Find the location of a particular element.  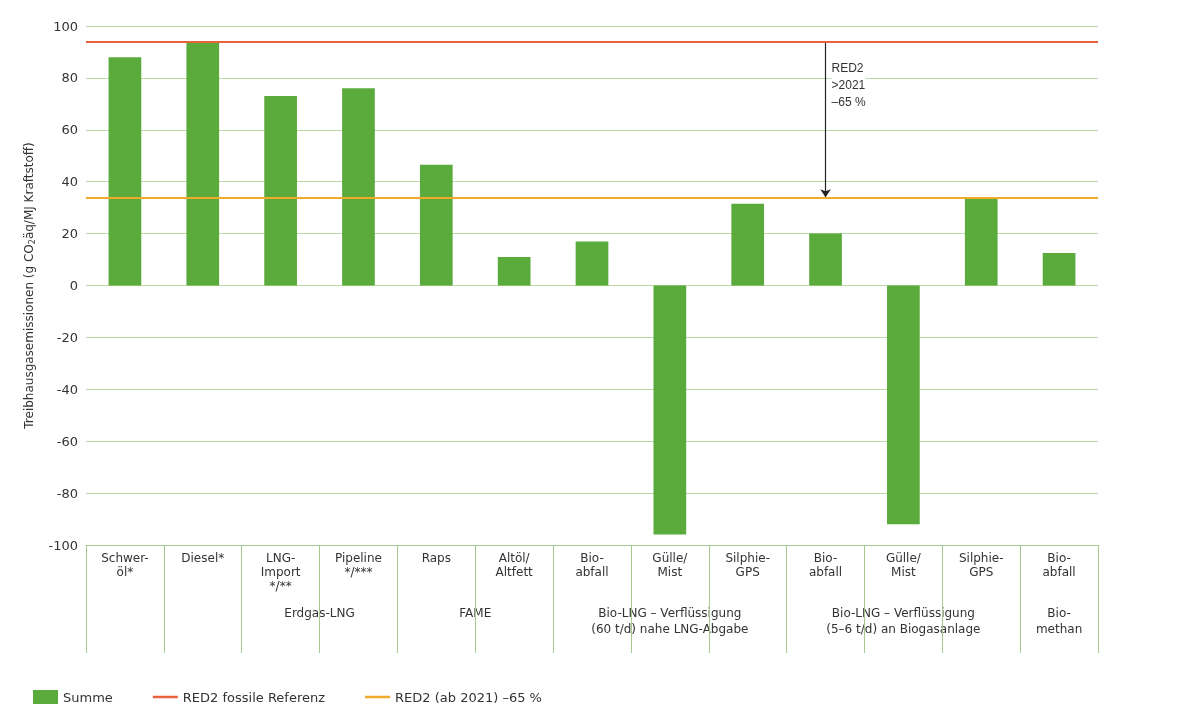

x-tick-label: Raps is located at coordinates (436, 558).